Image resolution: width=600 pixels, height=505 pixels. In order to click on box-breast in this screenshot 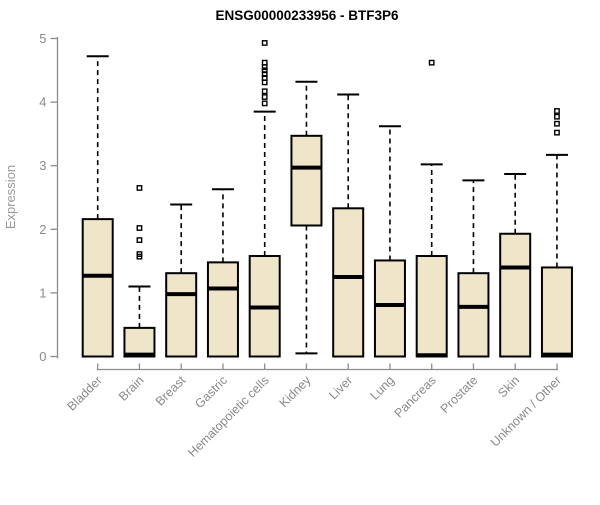, I will do `click(181, 280)`.